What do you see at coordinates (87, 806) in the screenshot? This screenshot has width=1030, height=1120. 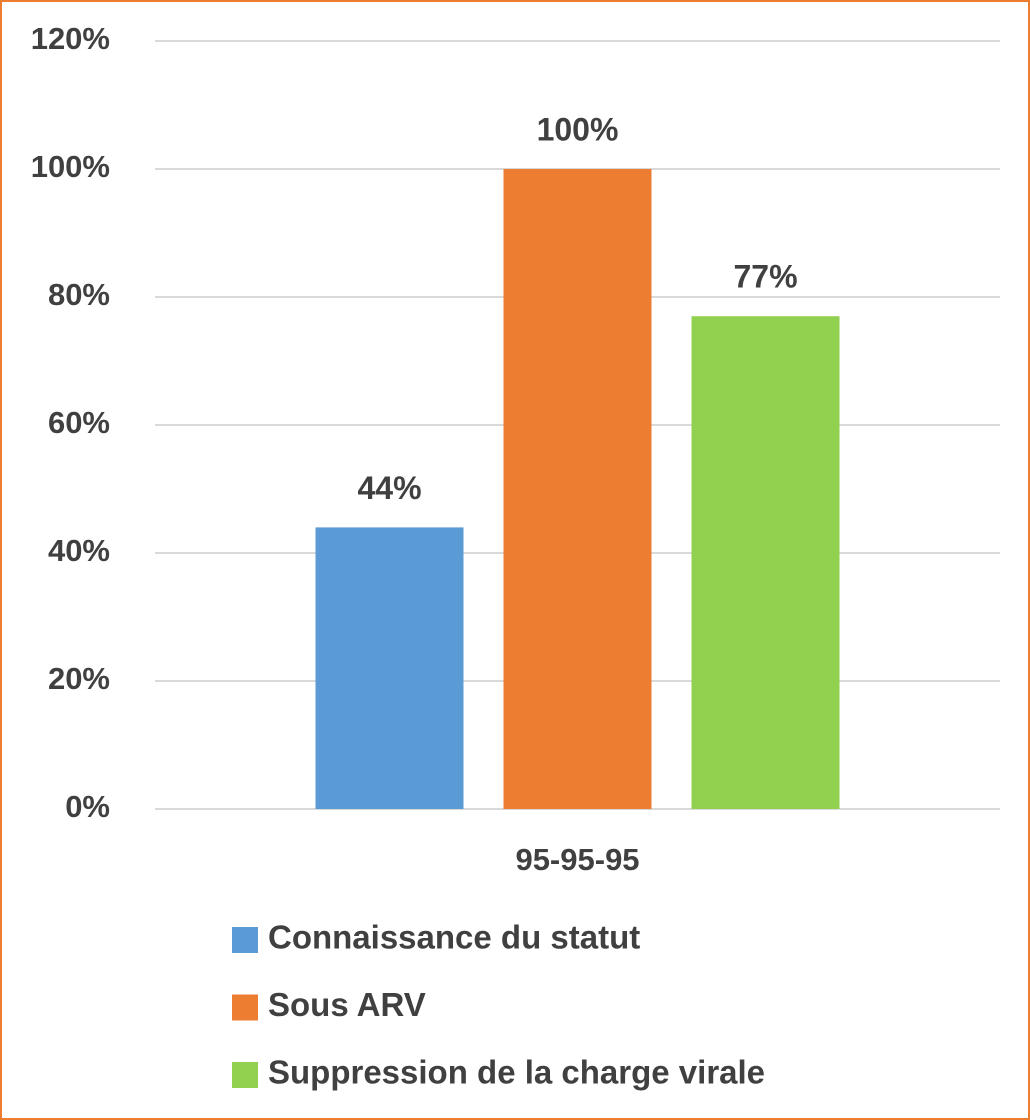 I see `y-tick-label: 0%` at bounding box center [87, 806].